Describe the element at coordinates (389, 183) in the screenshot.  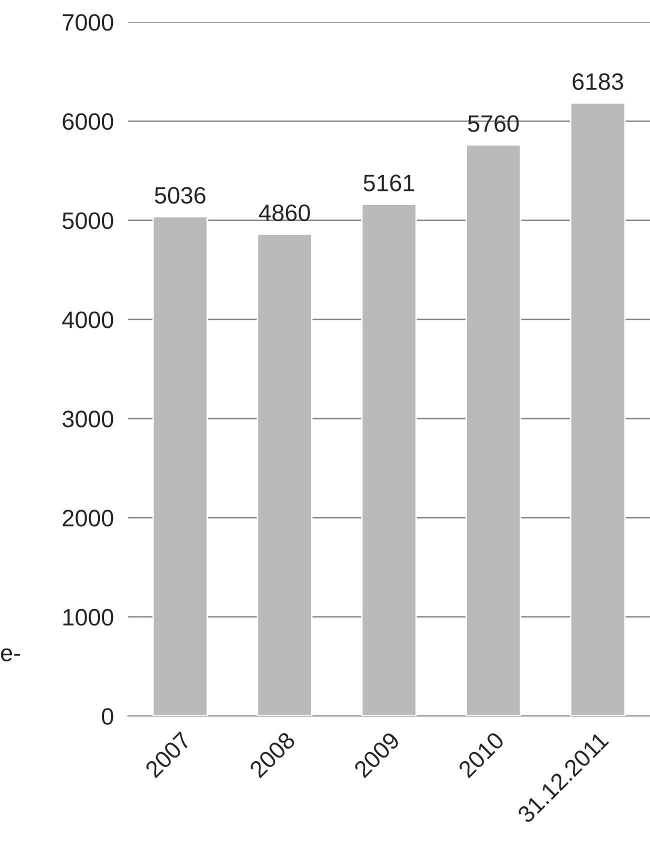
I see `data-label: 5161` at that location.